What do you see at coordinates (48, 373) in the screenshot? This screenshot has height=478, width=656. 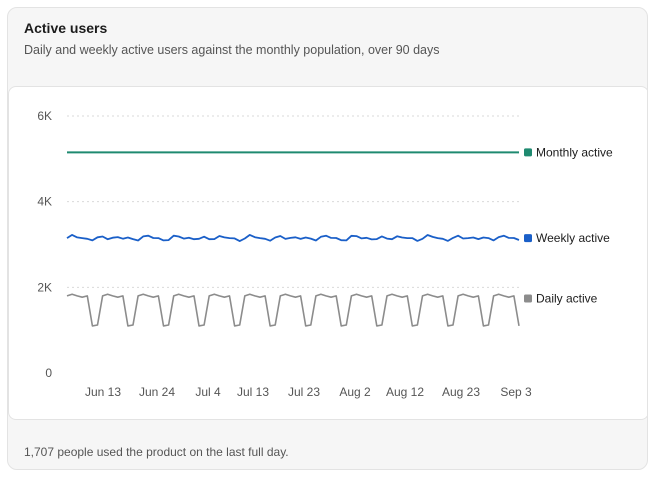 I see `y-tick-label: 0` at bounding box center [48, 373].